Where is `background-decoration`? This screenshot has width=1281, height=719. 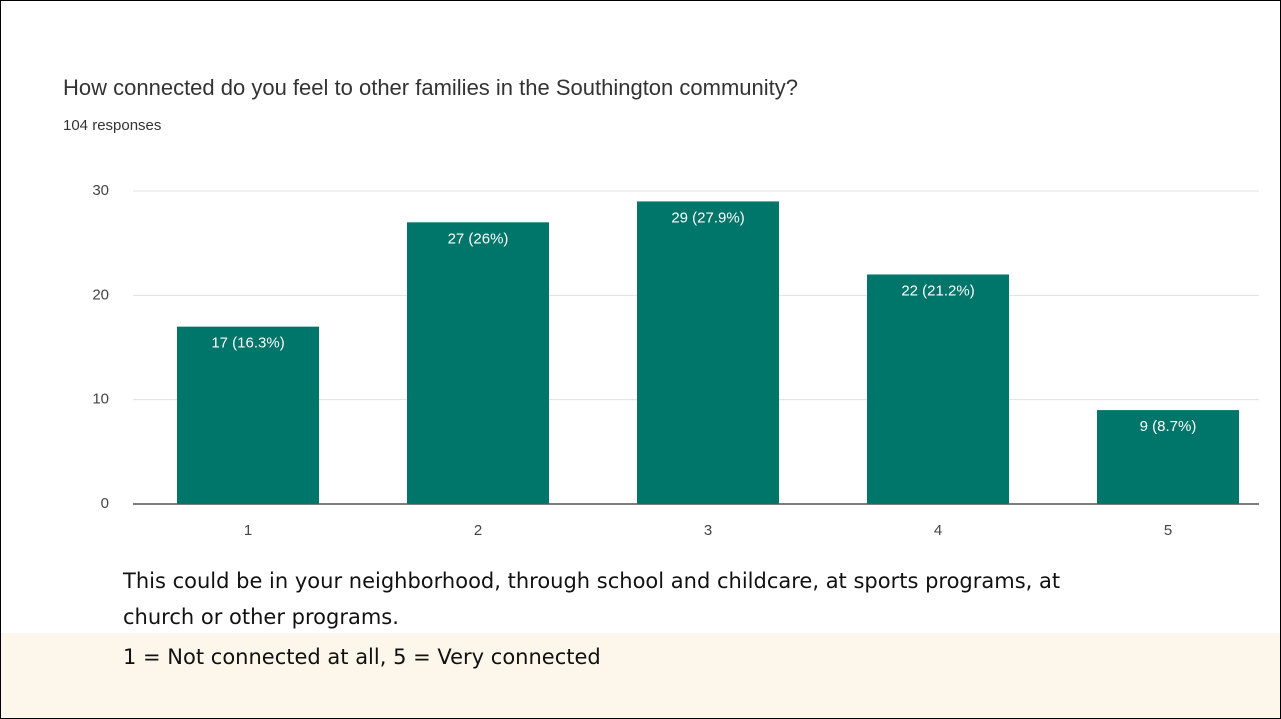
background-decoration is located at coordinates (640, 675).